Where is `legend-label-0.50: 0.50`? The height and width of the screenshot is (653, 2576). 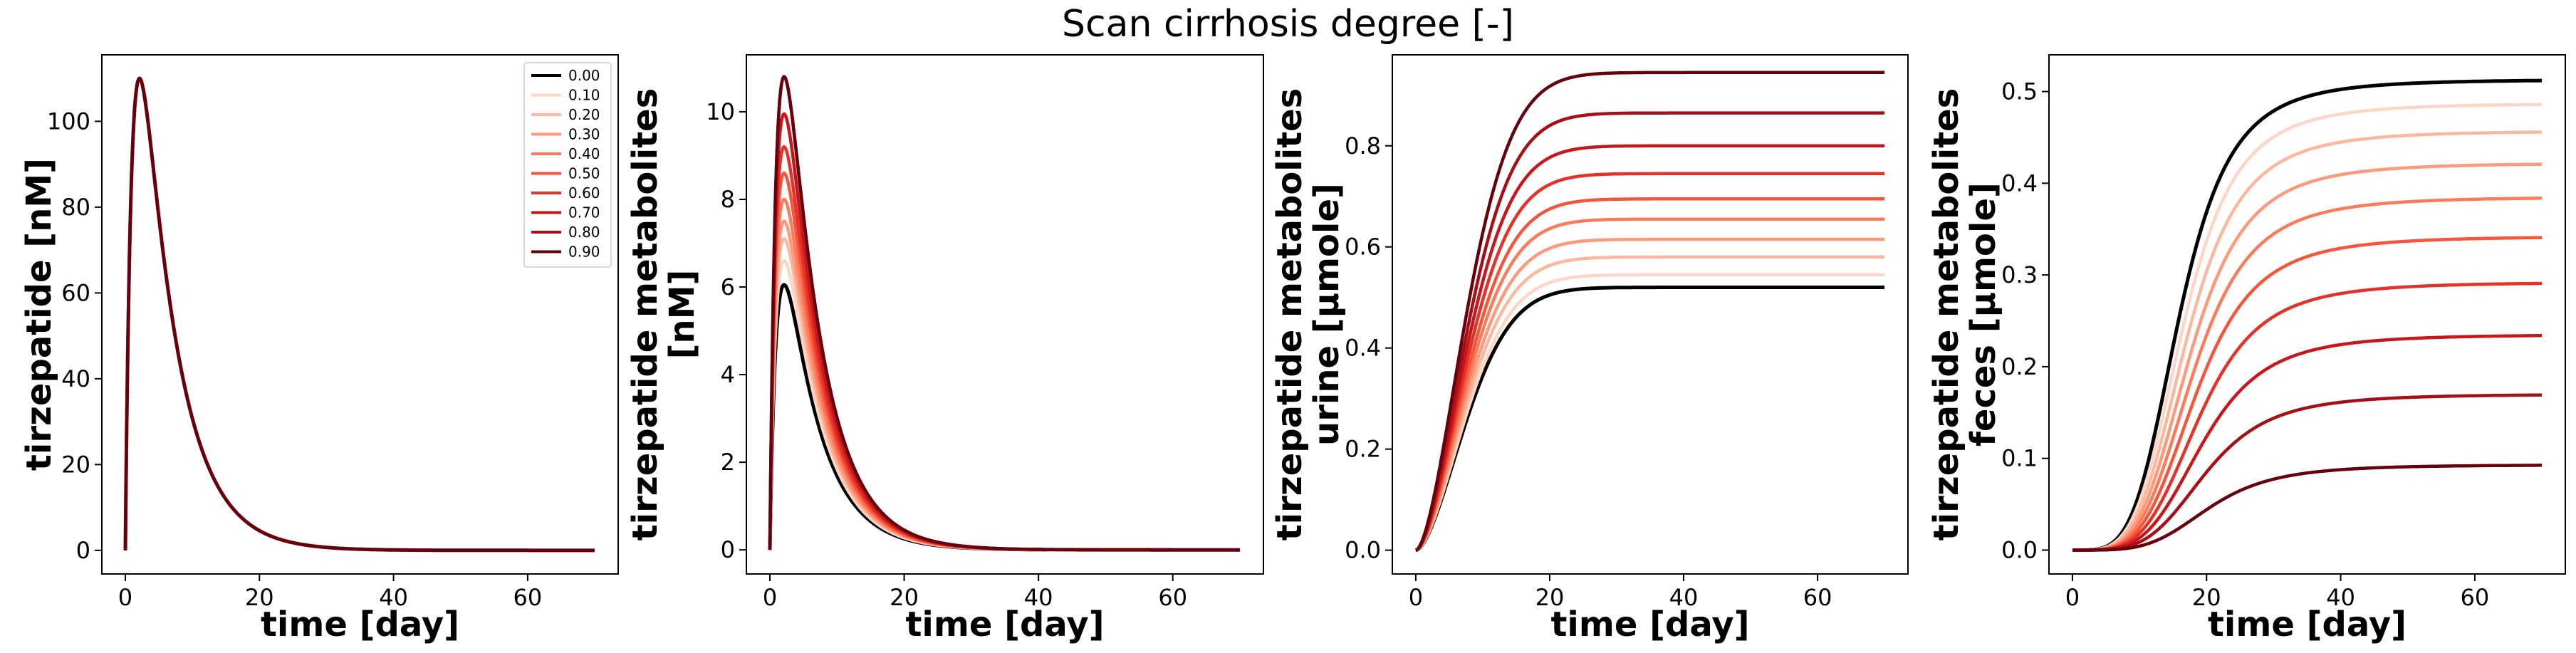 legend-label-0.50: 0.50 is located at coordinates (584, 173).